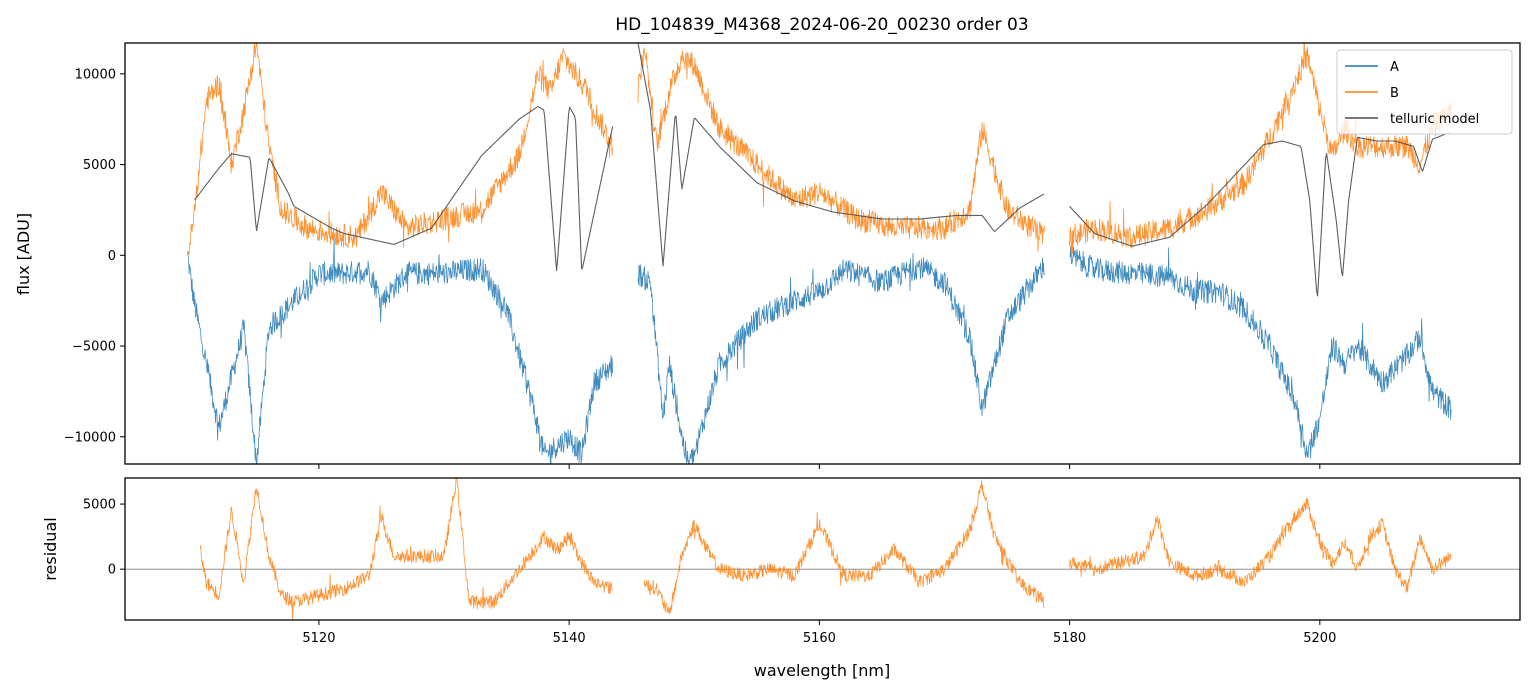 This screenshot has width=1534, height=696. I want to click on top-y-tick-label: −5000, so click(94, 347).